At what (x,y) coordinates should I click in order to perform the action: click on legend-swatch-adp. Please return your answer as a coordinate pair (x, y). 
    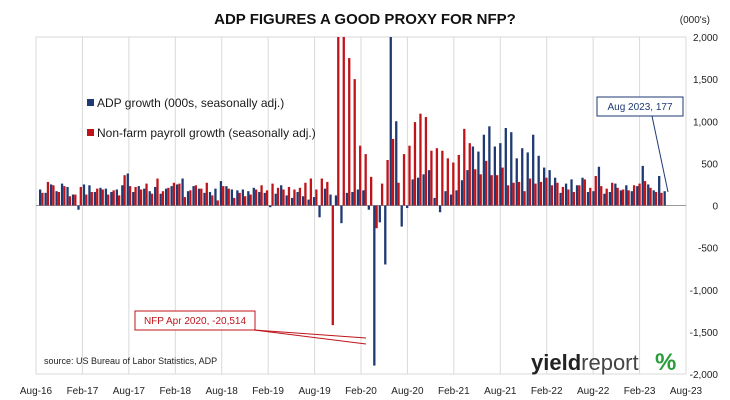
    Looking at the image, I should click on (90, 102).